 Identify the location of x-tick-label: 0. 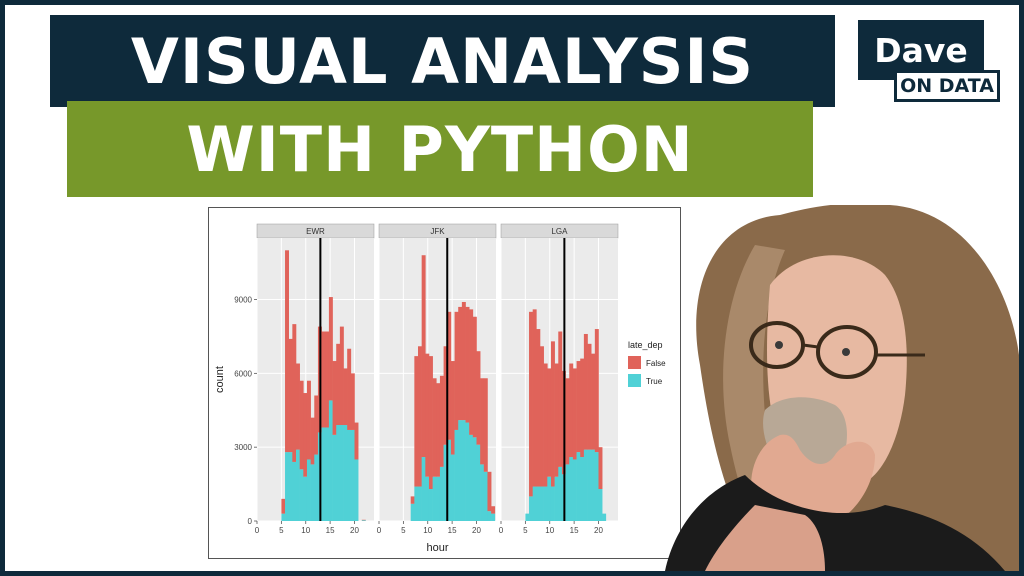
(379, 530).